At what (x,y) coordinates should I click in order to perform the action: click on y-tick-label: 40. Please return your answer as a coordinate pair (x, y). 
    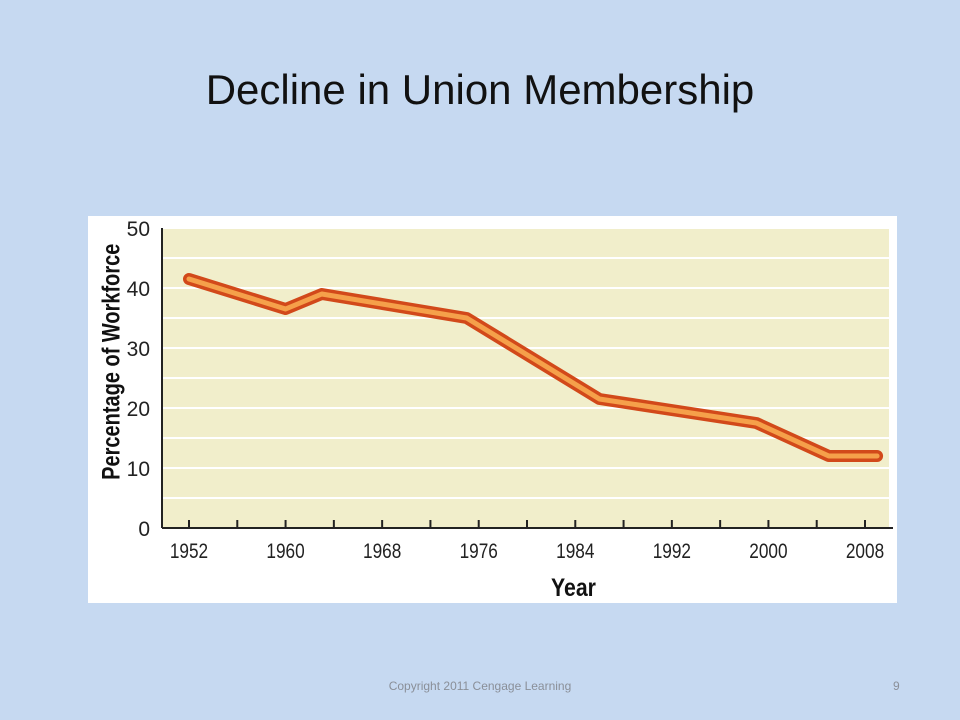
    Looking at the image, I should click on (138, 289).